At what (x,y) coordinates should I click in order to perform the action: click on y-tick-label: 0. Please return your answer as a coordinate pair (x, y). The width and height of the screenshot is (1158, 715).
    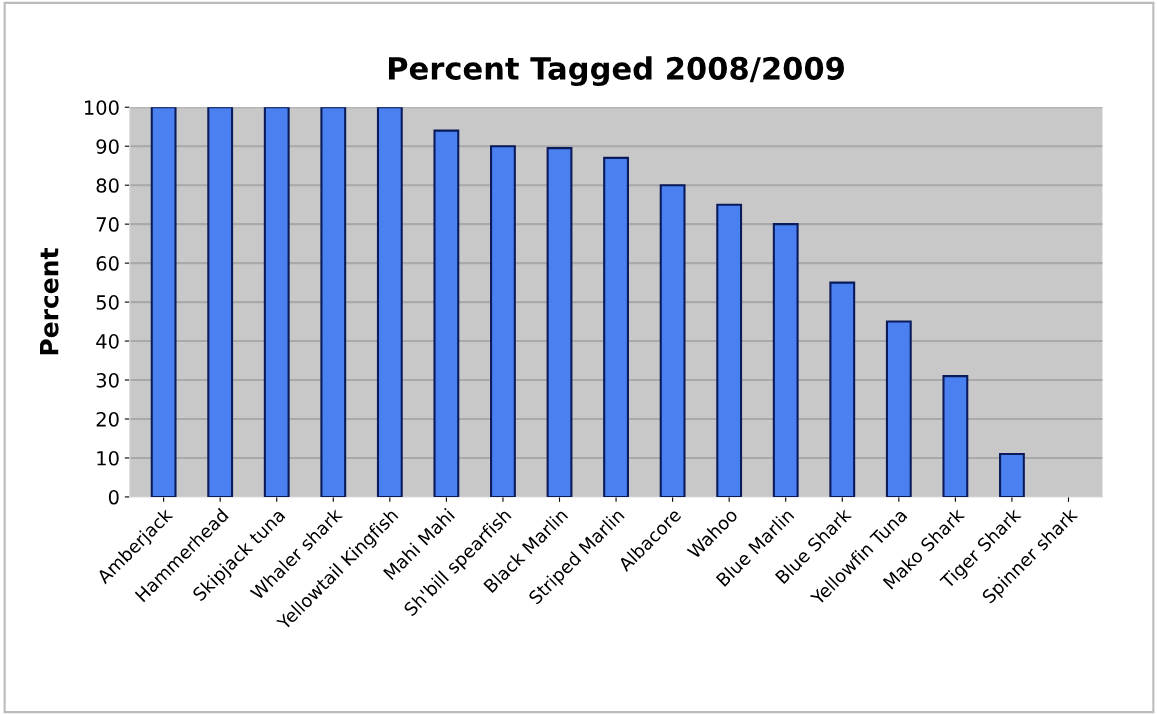
    Looking at the image, I should click on (113, 497).